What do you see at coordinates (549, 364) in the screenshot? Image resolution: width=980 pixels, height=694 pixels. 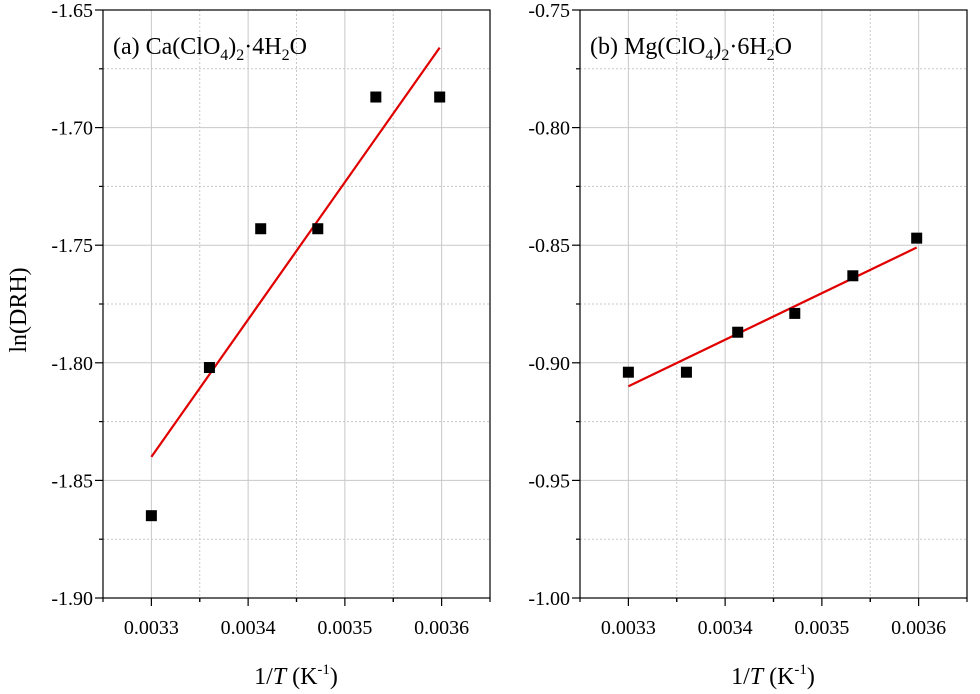 I see `y-tick-label: -0.90` at bounding box center [549, 364].